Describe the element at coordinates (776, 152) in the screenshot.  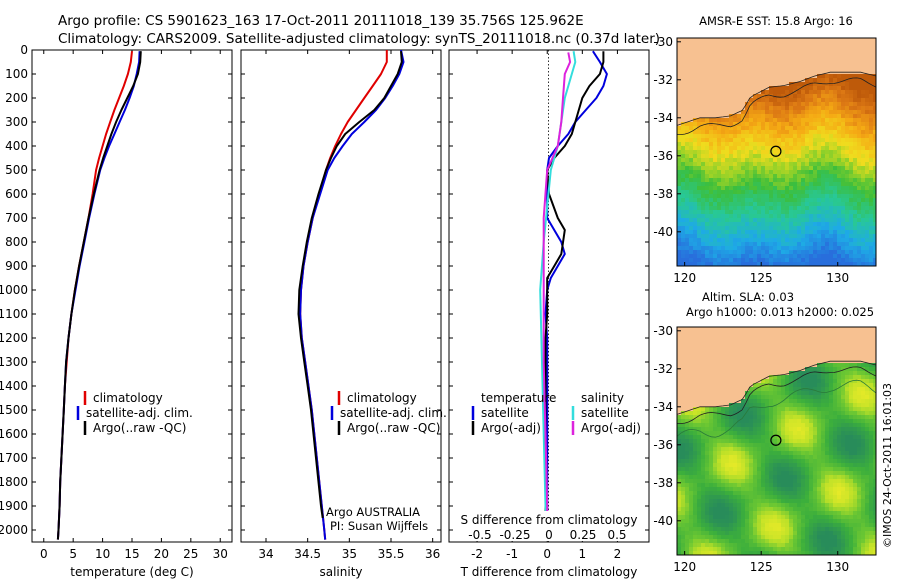
I see `sst-map-frame` at that location.